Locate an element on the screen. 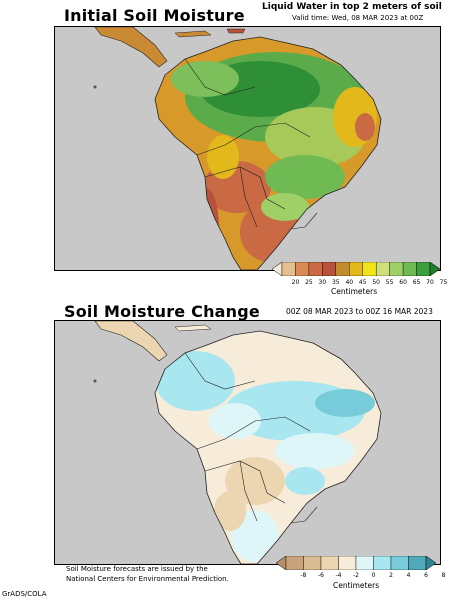 The width and height of the screenshot is (464, 600). top-colorbar-unit: Centimeters is located at coordinates (354, 291).